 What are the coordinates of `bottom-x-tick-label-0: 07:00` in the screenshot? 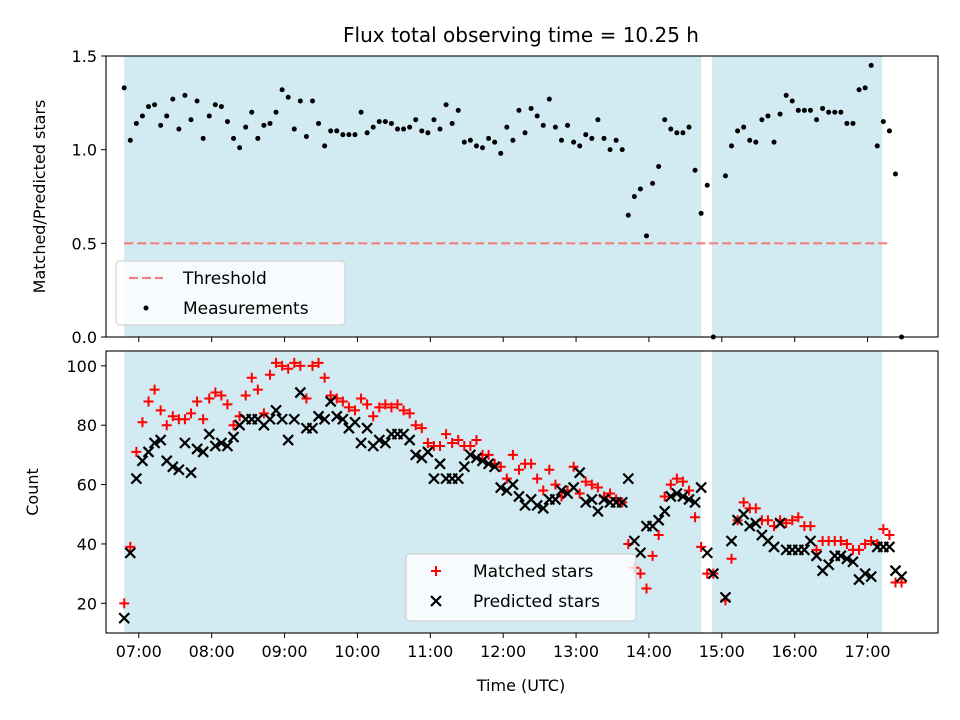 It's located at (139, 651).